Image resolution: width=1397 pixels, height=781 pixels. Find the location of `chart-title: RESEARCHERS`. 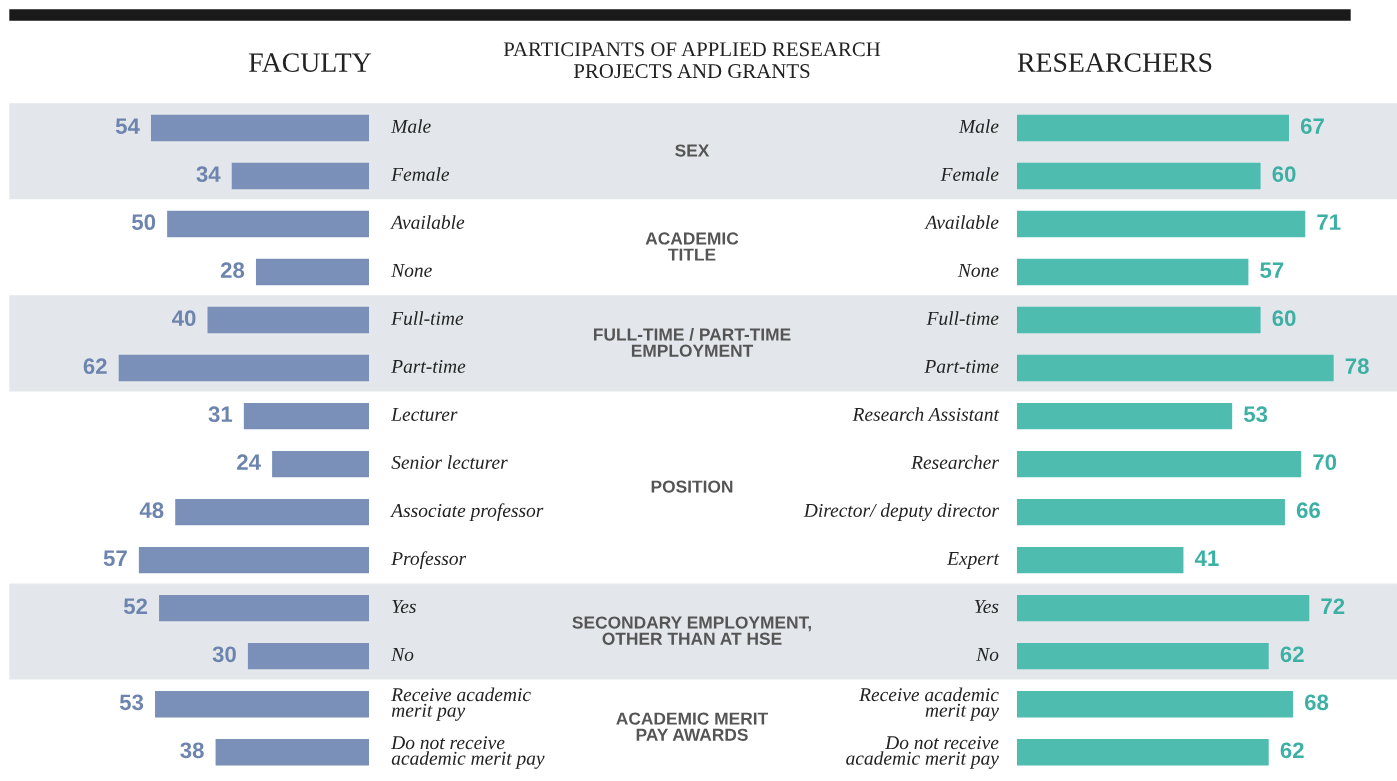

chart-title: RESEARCHERS is located at coordinates (1114, 62).